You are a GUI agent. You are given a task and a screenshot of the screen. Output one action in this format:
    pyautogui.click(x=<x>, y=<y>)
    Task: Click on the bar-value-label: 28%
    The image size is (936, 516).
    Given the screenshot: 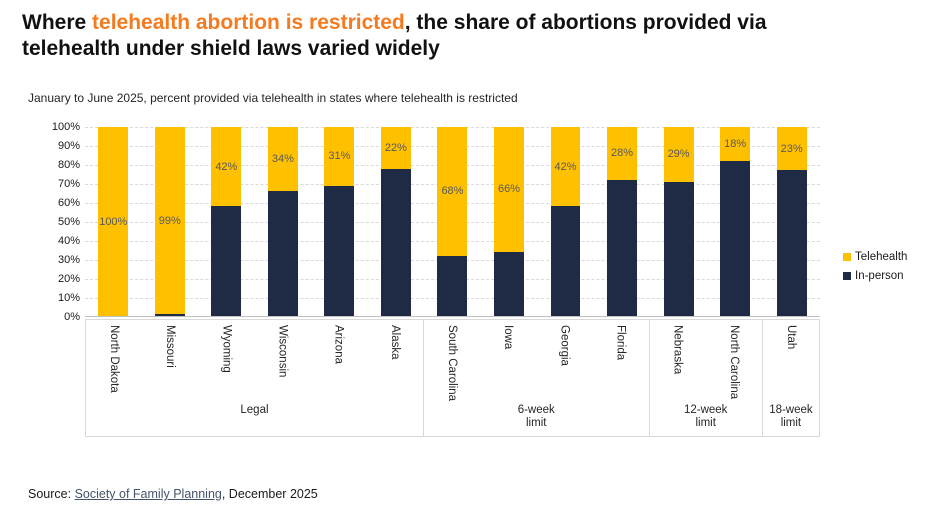 What is the action you would take?
    pyautogui.click(x=622, y=153)
    